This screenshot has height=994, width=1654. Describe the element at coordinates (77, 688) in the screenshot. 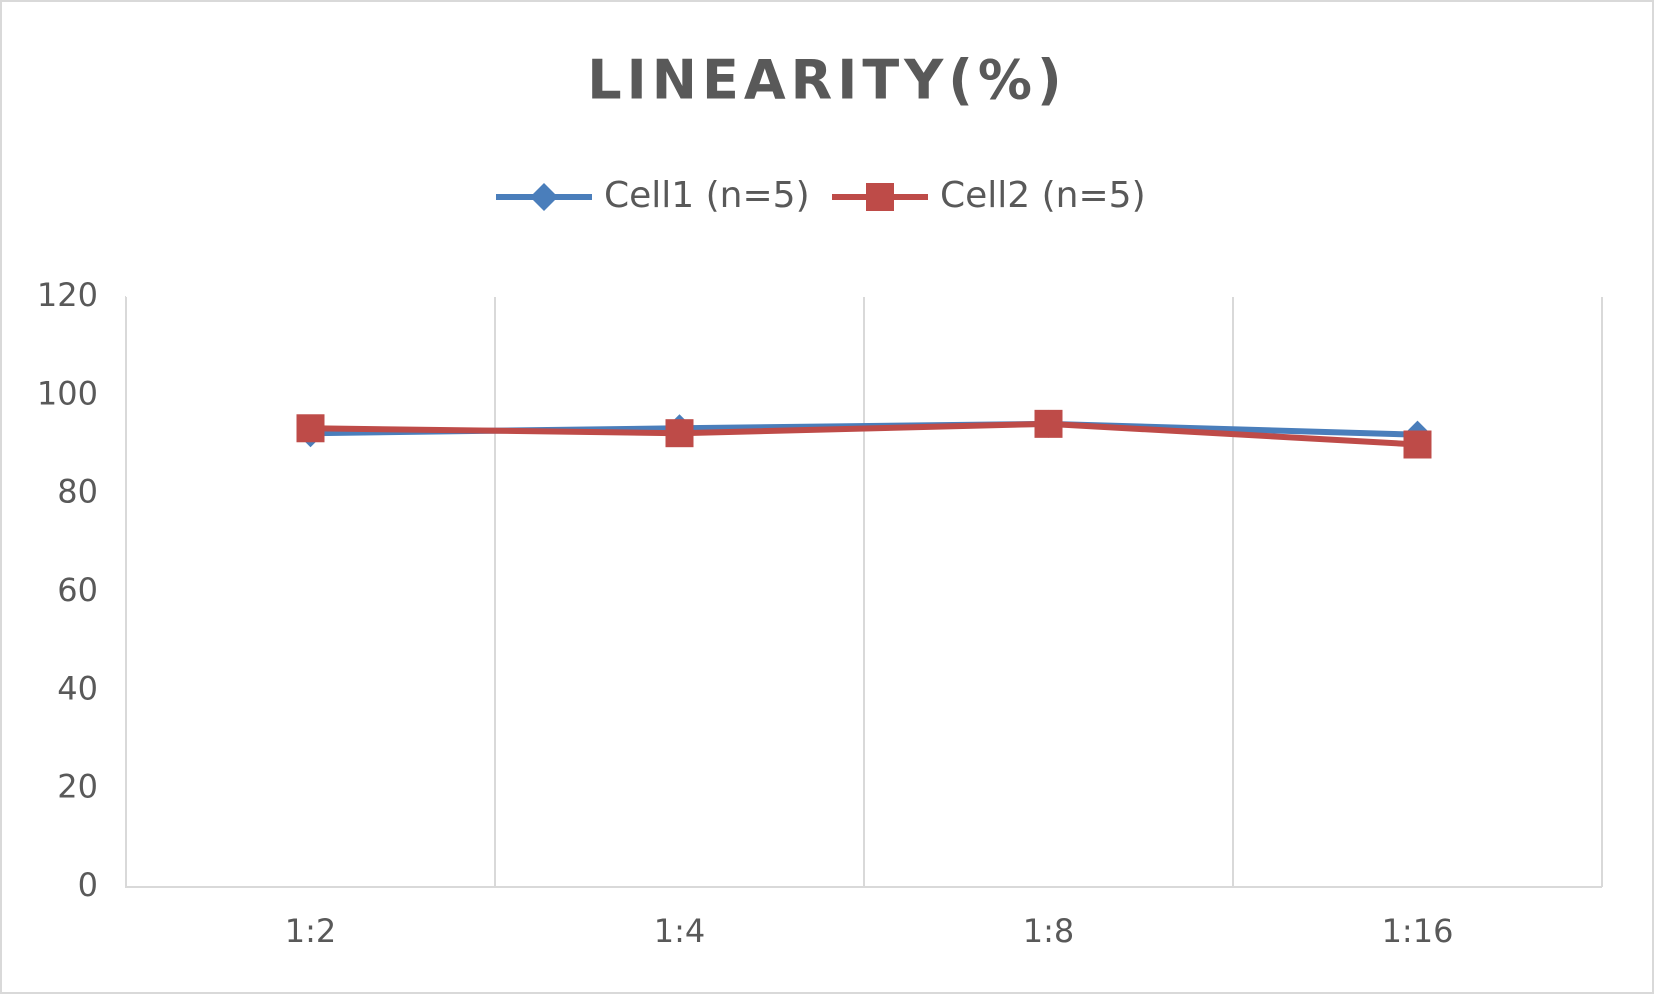

I see `y-tick-label: 40` at that location.